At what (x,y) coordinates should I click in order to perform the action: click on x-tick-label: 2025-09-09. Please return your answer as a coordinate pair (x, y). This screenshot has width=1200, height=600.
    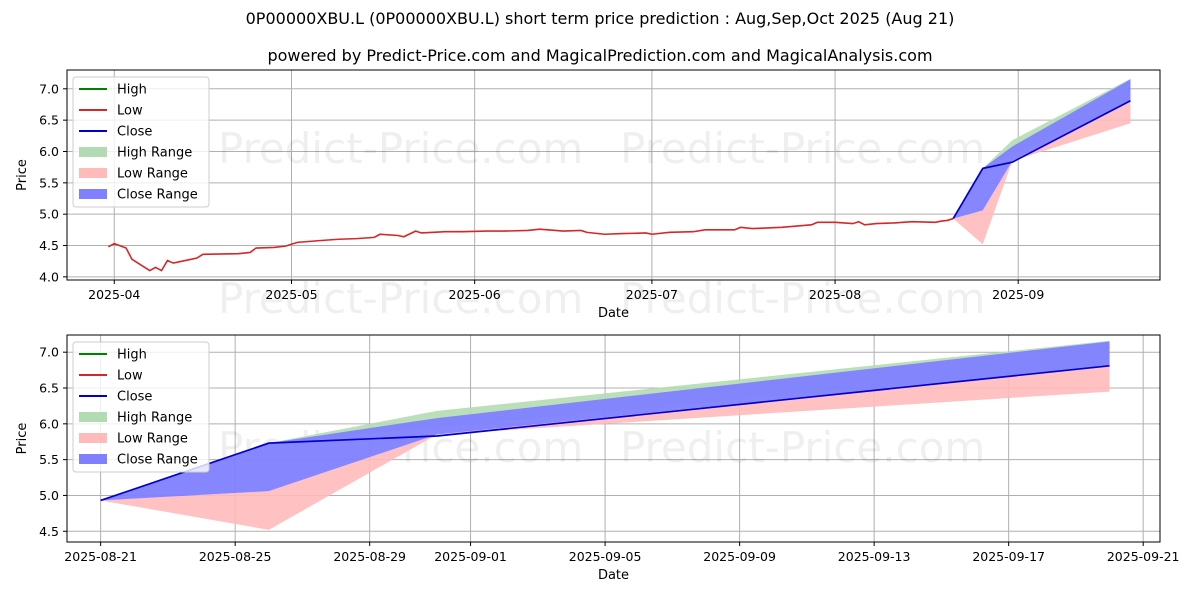
    Looking at the image, I should click on (739, 556).